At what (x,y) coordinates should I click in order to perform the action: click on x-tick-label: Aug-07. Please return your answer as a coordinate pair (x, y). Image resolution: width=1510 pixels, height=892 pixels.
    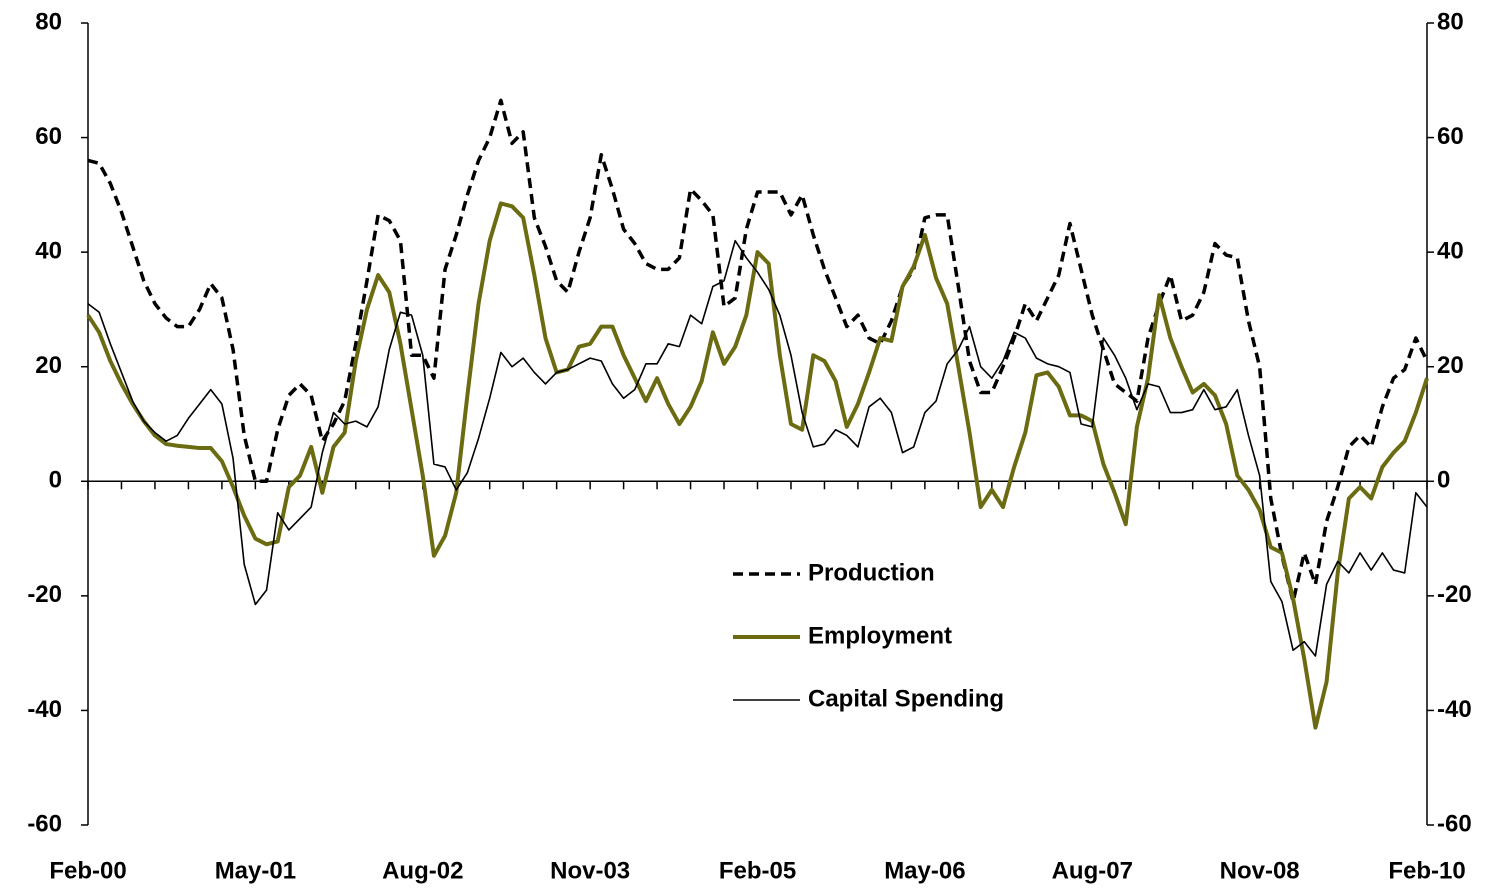
    Looking at the image, I should click on (1092, 870).